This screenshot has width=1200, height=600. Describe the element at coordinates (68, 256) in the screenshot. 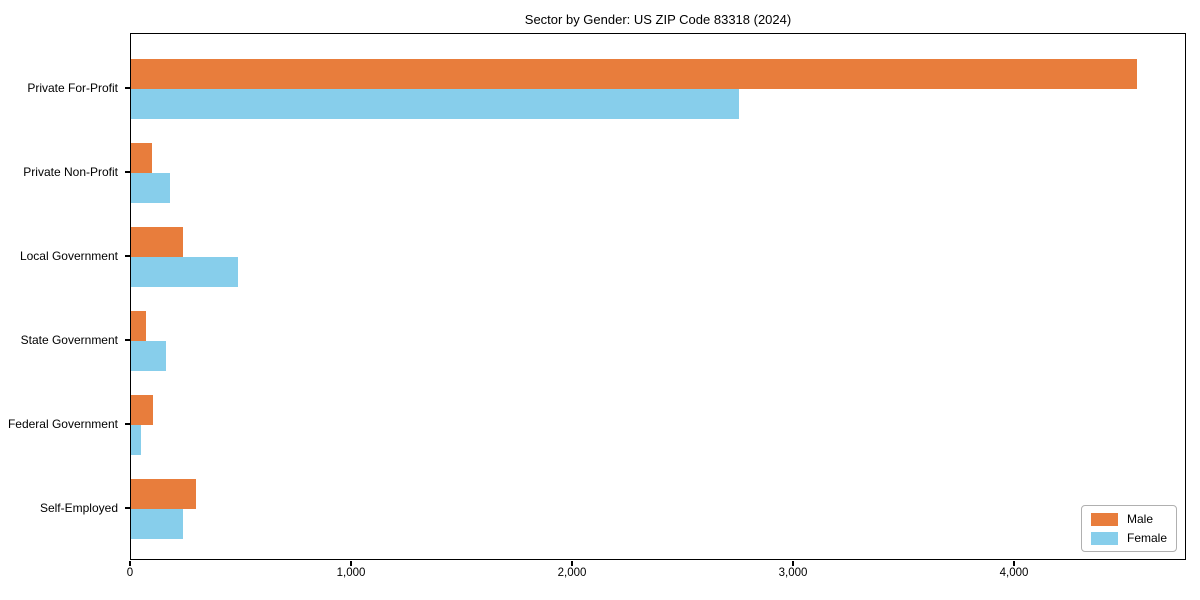

I see `y-tick-label: Local Government` at that location.